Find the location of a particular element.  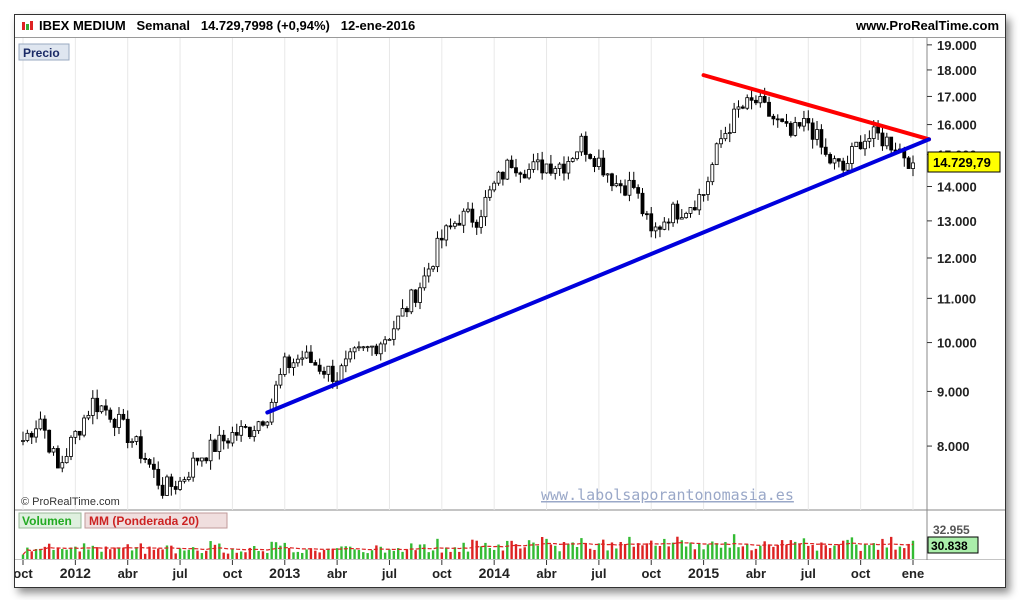

y-tick-label: 16.000 is located at coordinates (957, 125).